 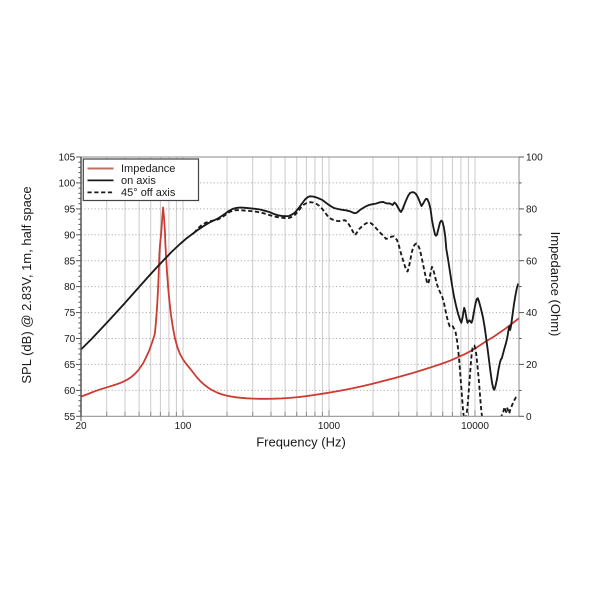 What do you see at coordinates (70, 417) in the screenshot?
I see `svg-text: 55` at bounding box center [70, 417].